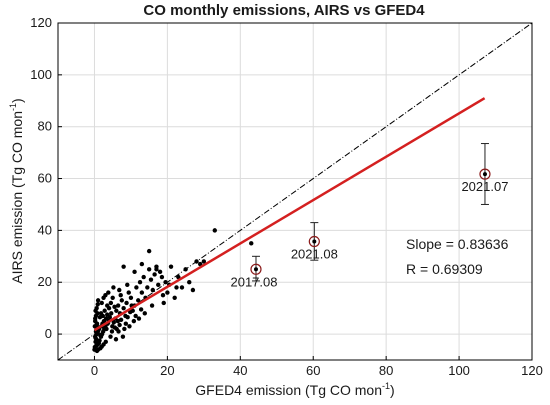  What do you see at coordinates (386, 370) in the screenshot?
I see `x-tick-label: 80` at bounding box center [386, 370].